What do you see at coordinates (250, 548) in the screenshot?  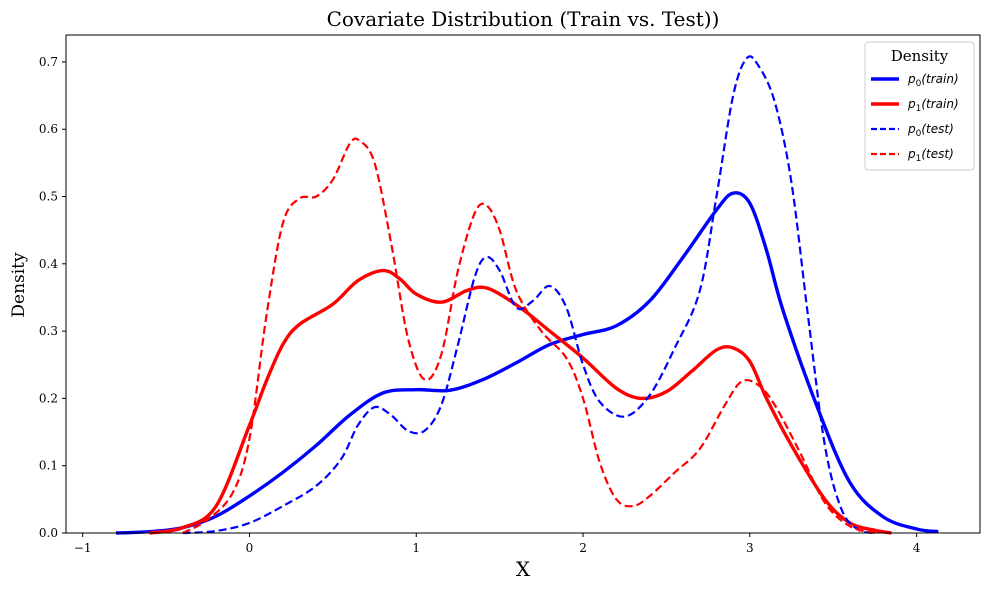 I see `x-tick-label: 0` at bounding box center [250, 548].